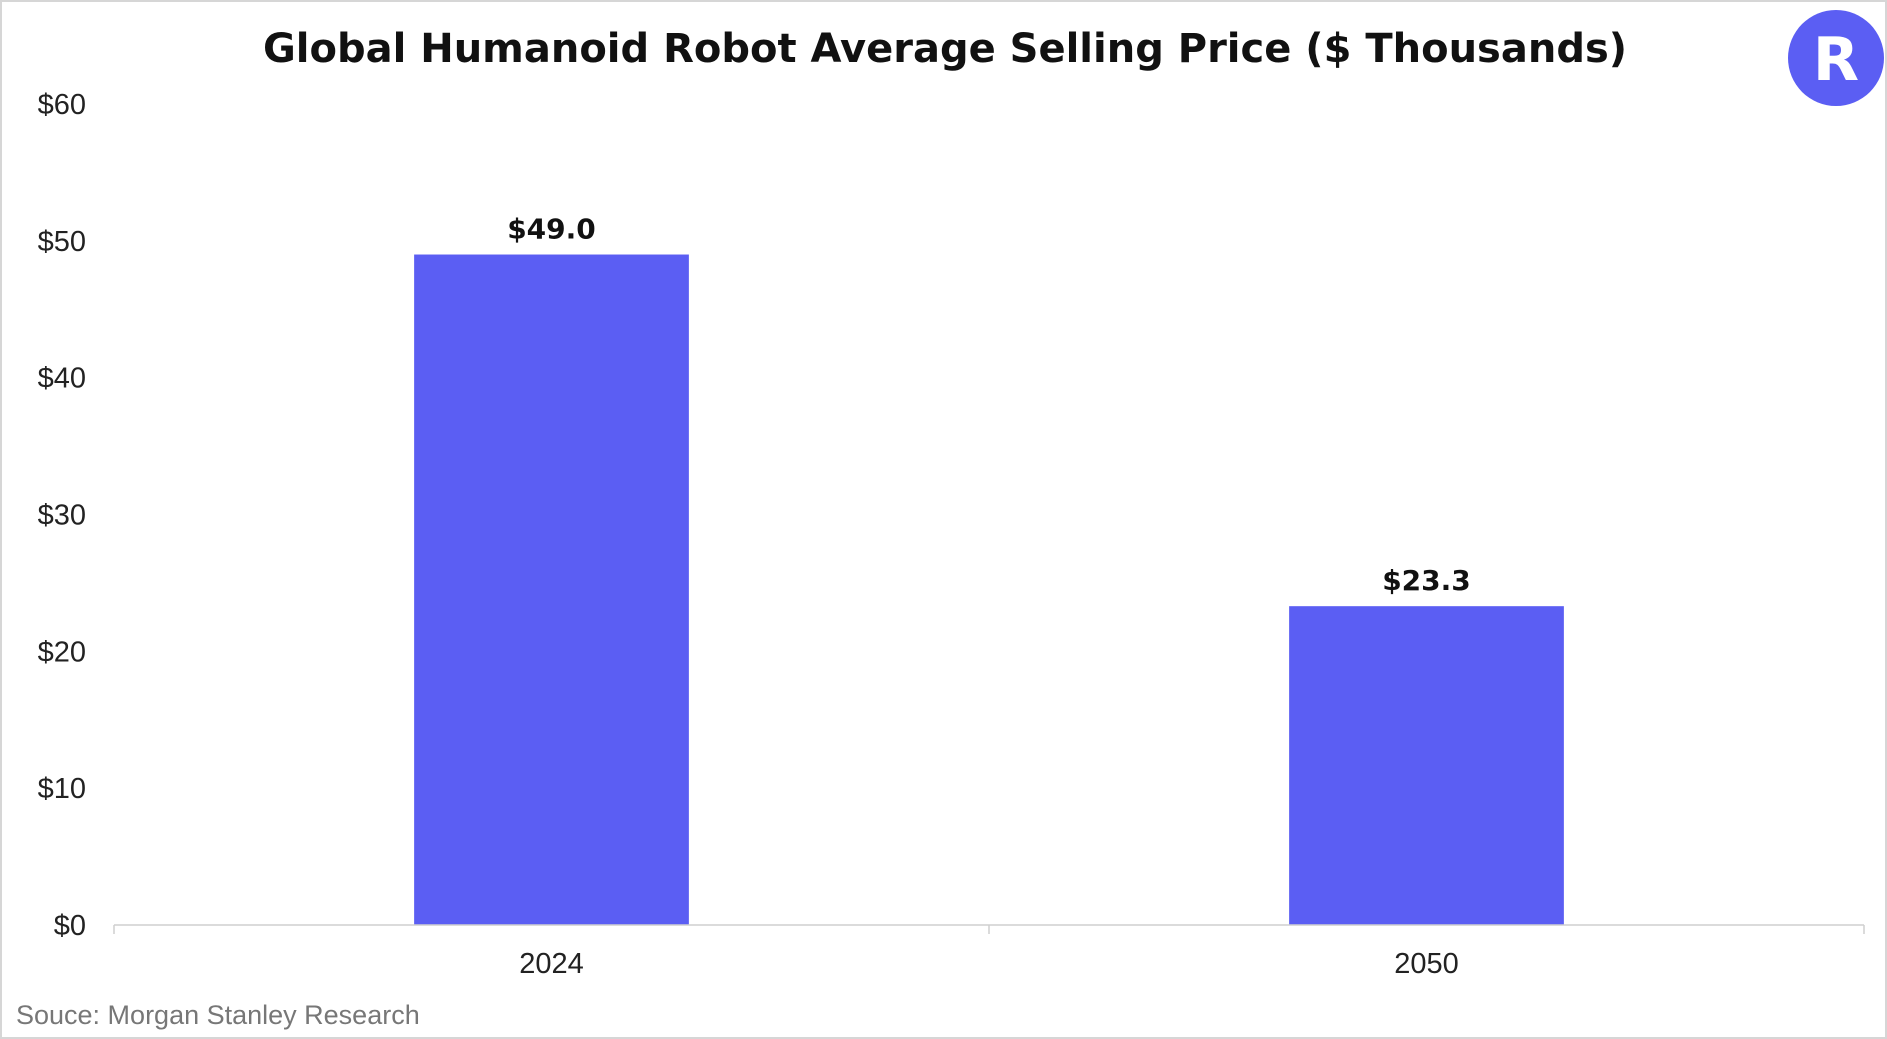 The height and width of the screenshot is (1039, 1887). Describe the element at coordinates (1426, 964) in the screenshot. I see `x-tick-label: 2050` at that location.